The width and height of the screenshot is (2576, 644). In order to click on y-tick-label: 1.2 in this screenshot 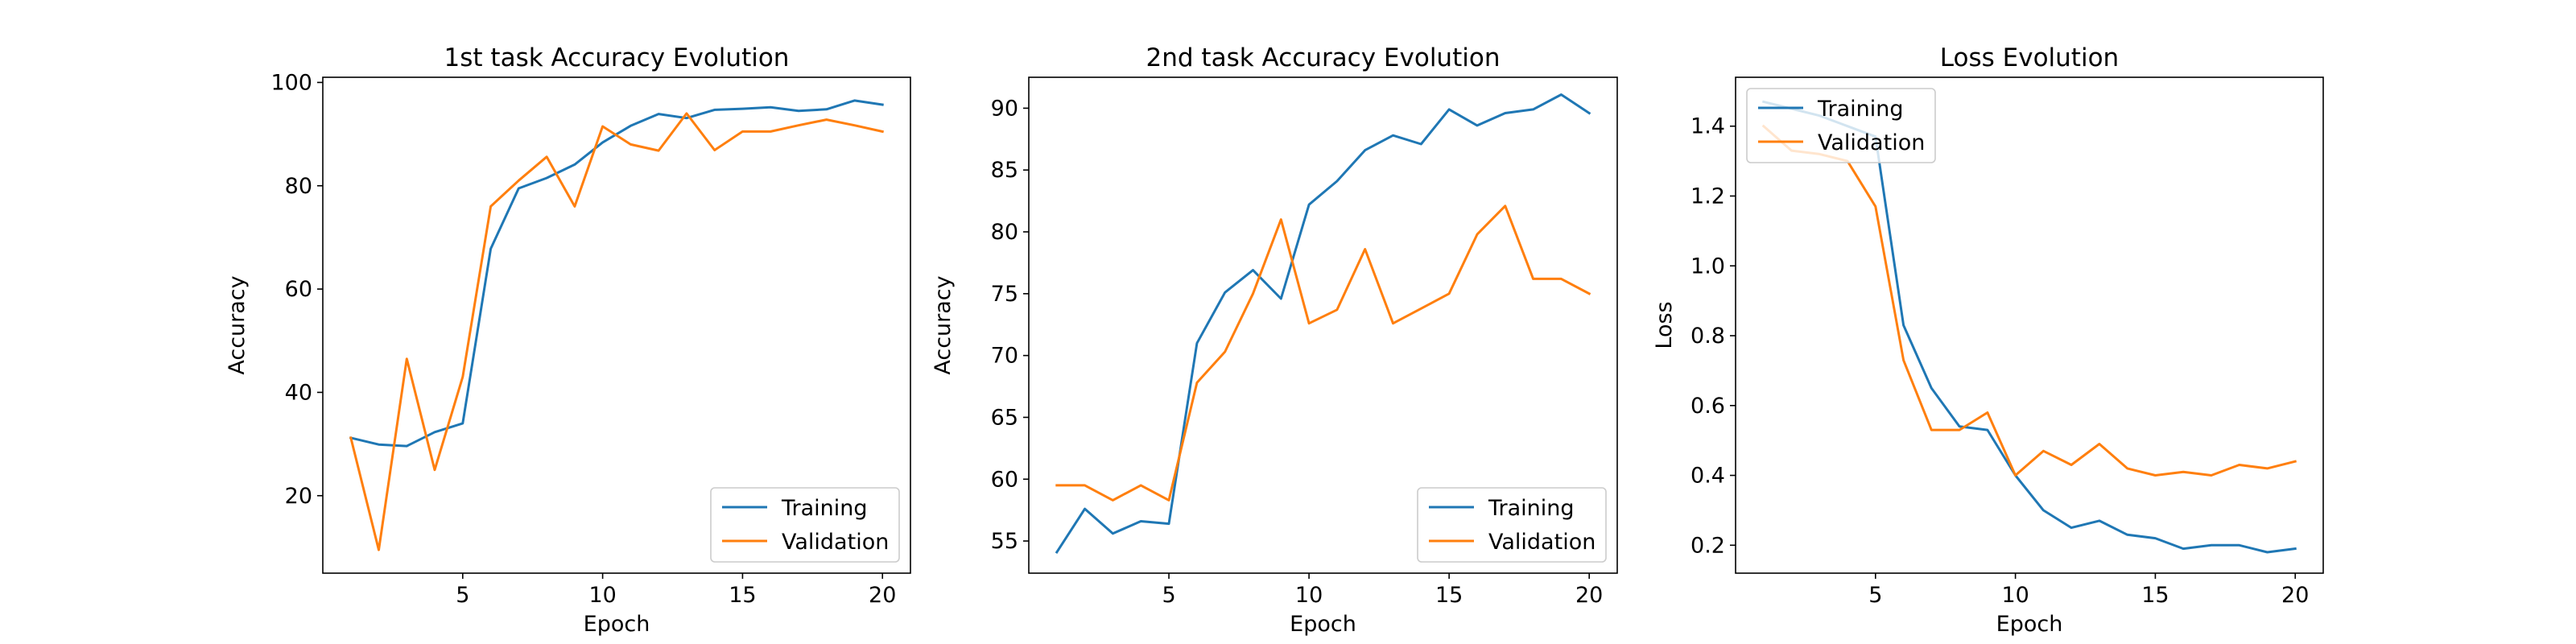, I will do `click(1707, 196)`.